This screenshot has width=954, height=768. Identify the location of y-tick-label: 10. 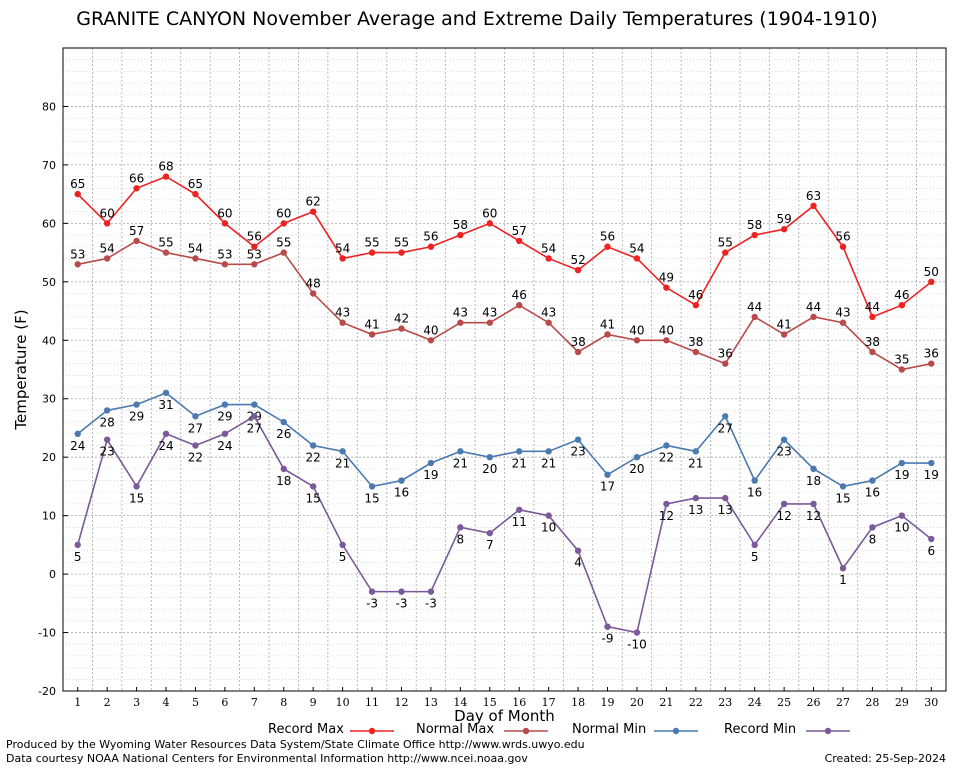
(49, 516).